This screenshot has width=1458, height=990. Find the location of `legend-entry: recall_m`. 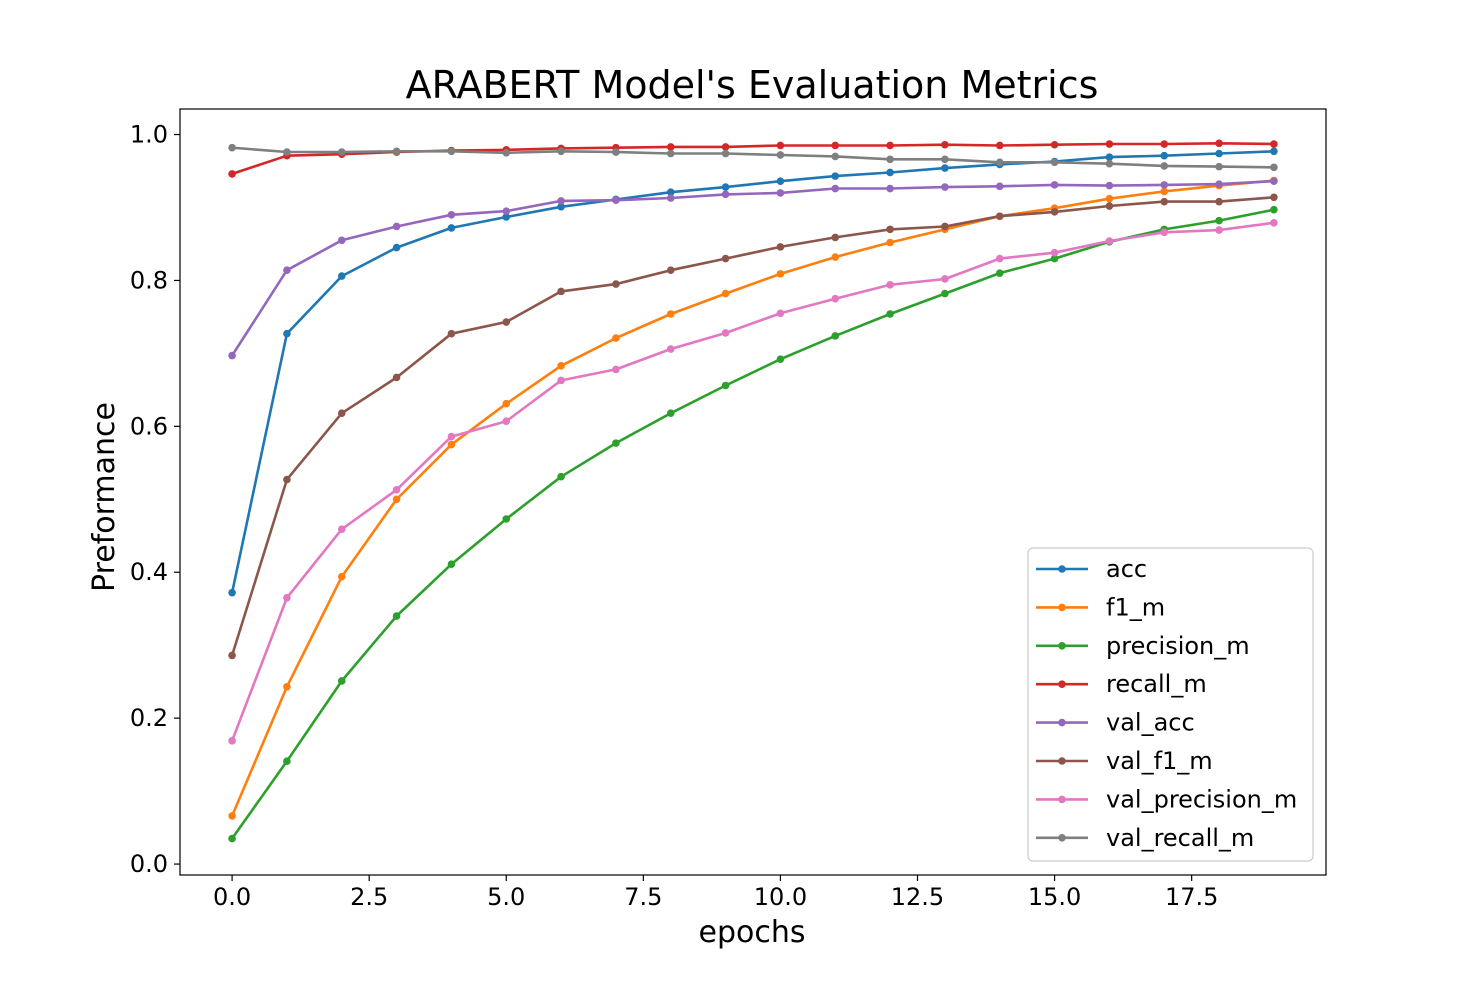

legend-entry: recall_m is located at coordinates (1121, 684).